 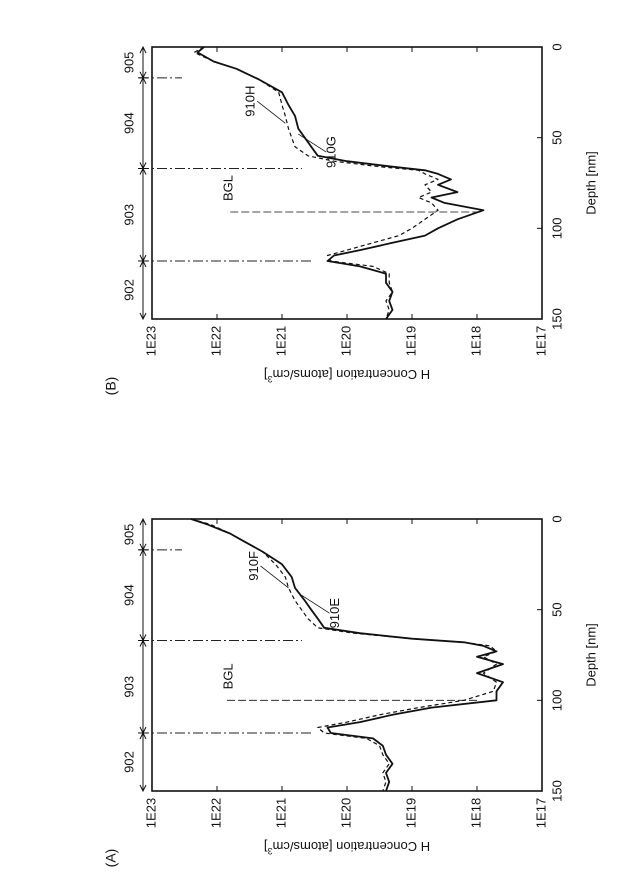 What do you see at coordinates (331, 152) in the screenshot?
I see `annotation-label: 910G` at bounding box center [331, 152].